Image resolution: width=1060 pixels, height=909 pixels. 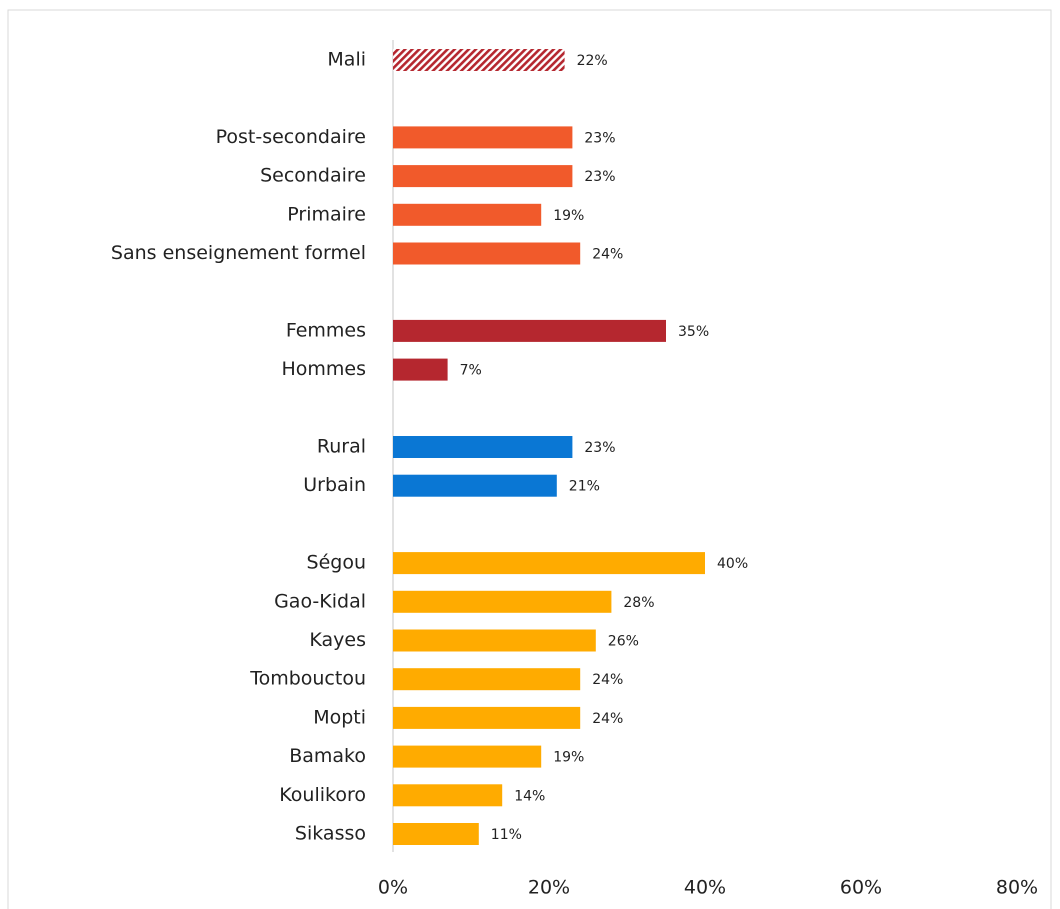 What do you see at coordinates (327, 756) in the screenshot?
I see `category-label: Bamako` at bounding box center [327, 756].